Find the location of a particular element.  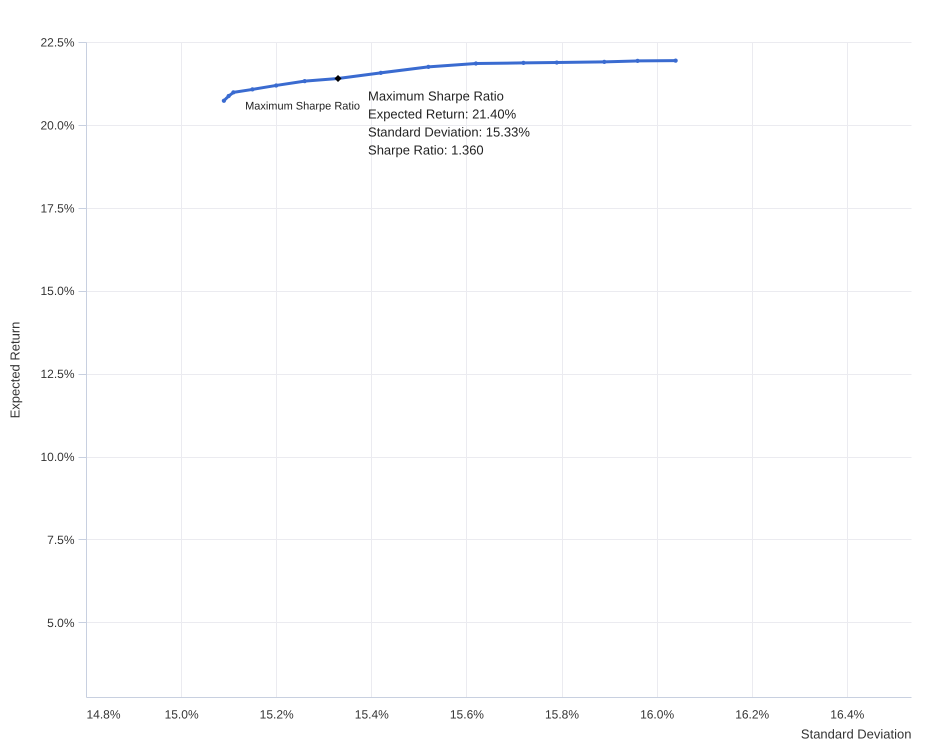

x-tick-label: 15.6% is located at coordinates (467, 715).